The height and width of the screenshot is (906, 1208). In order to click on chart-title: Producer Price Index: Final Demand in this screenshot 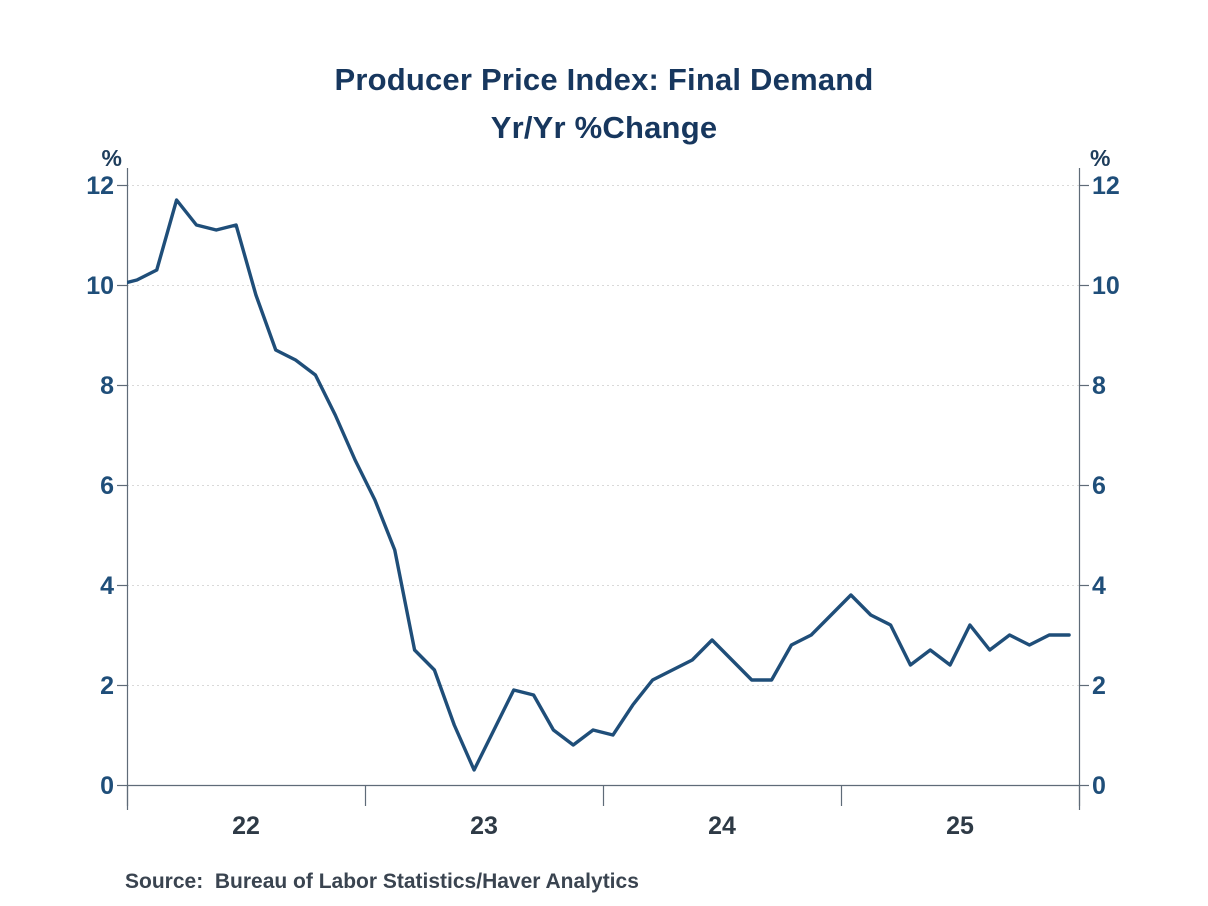, I will do `click(604, 79)`.